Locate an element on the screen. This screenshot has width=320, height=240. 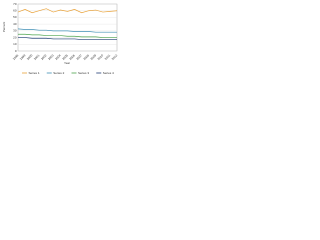
x-tick-label: 2004 is located at coordinates (58, 57).